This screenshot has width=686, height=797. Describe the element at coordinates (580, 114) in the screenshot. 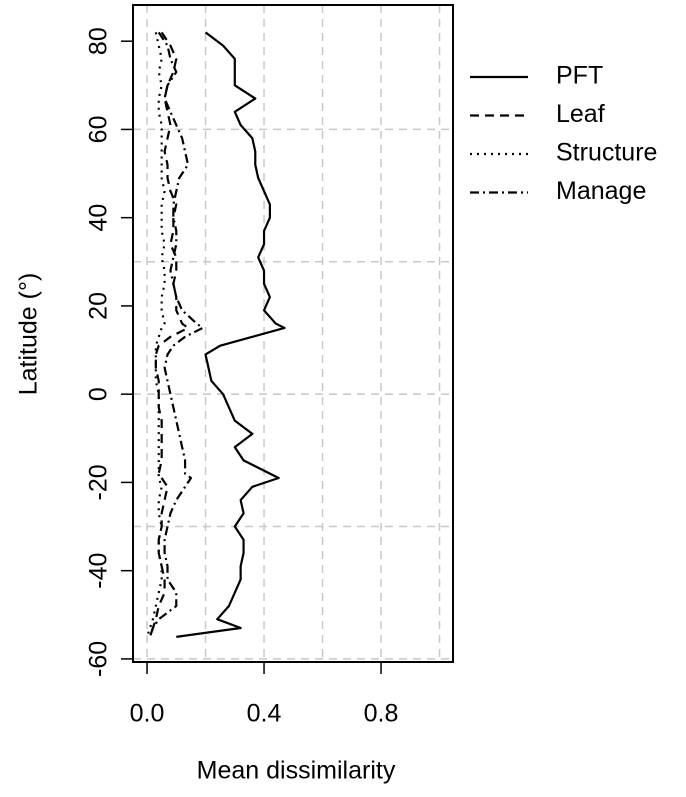

I see `legend-label: Leaf` at that location.